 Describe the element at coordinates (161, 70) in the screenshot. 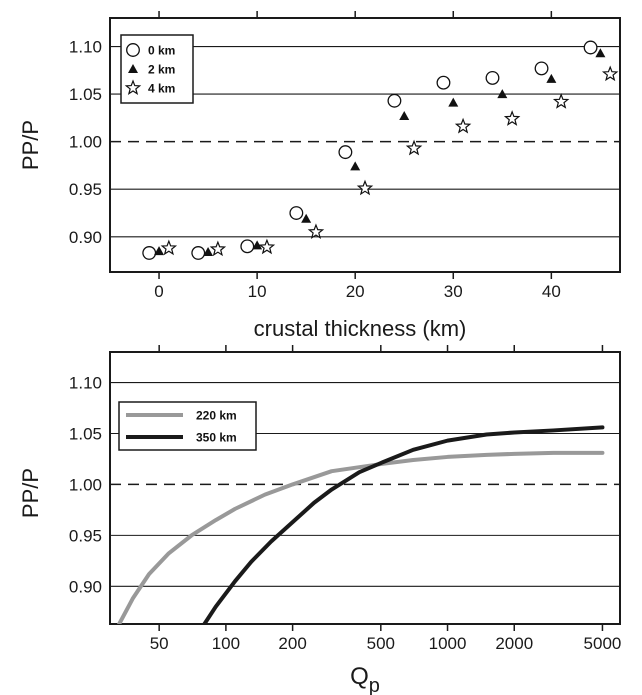

I see `legend-label-triangle: 2 km` at that location.